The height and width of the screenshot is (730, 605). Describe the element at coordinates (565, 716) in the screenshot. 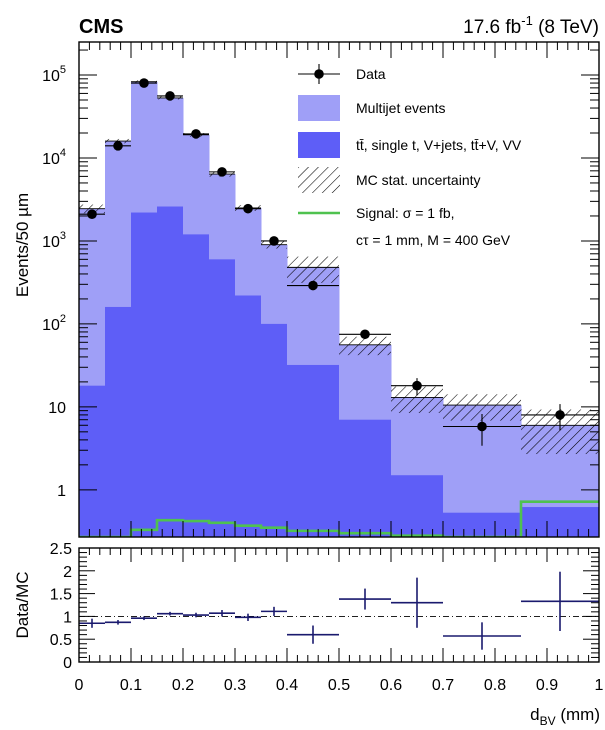

I see `x-axis-label: dBV (mm)` at that location.